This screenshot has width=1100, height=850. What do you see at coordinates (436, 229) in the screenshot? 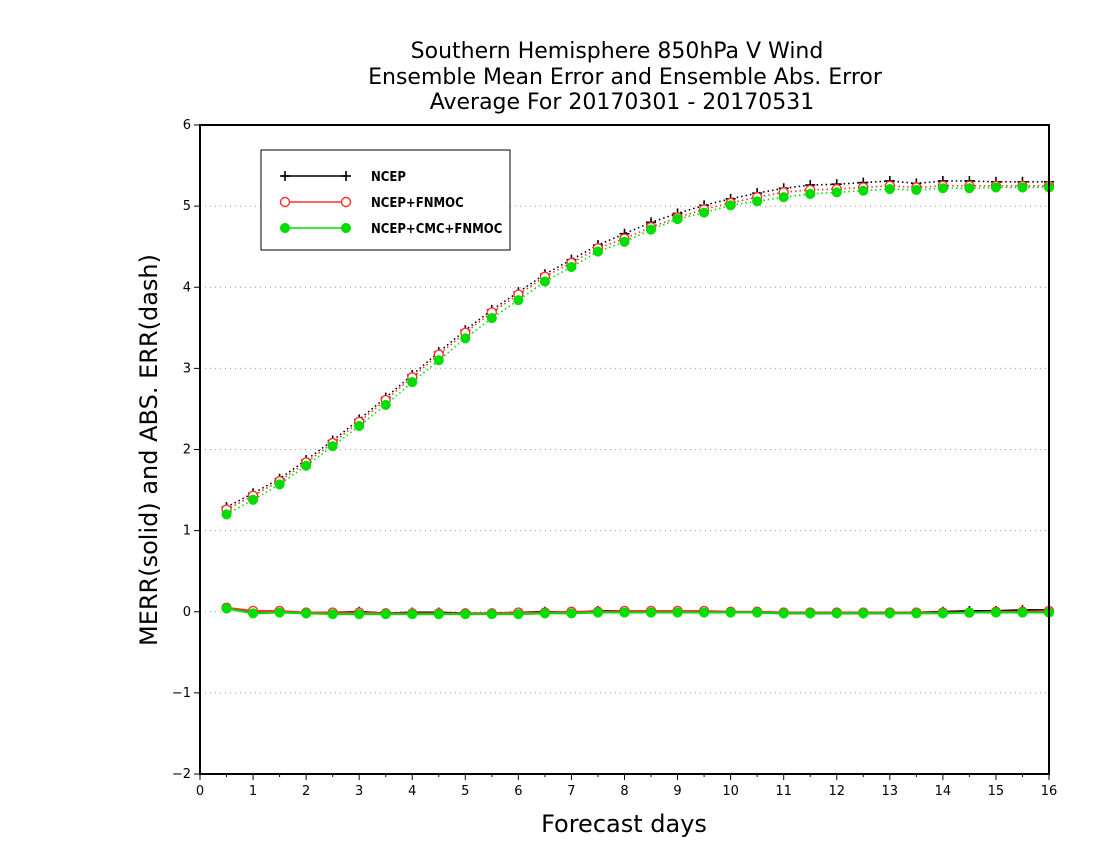
I see `legend-label-2: NCEP+CMC+FNMOC` at bounding box center [436, 229].